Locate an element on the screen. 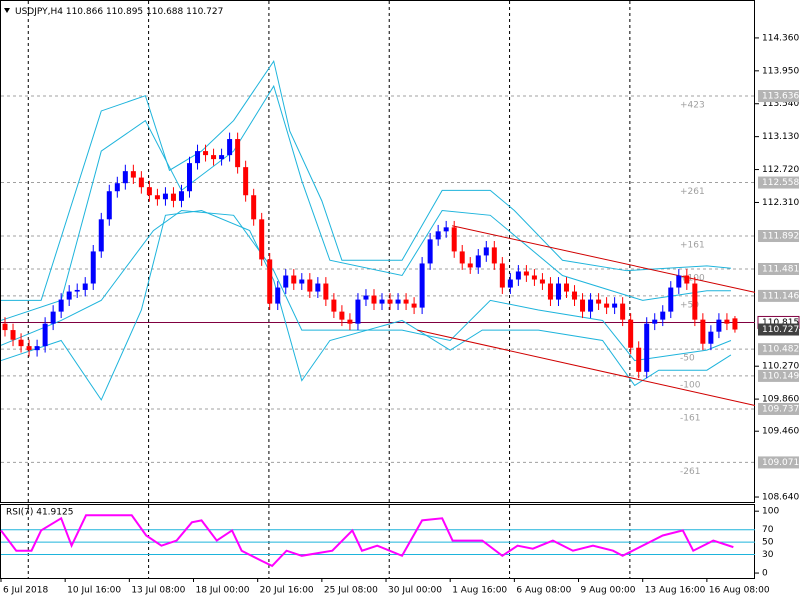 Image resolution: width=800 pixels, height=600 pixels. level-label: 109.737 is located at coordinates (780, 409).